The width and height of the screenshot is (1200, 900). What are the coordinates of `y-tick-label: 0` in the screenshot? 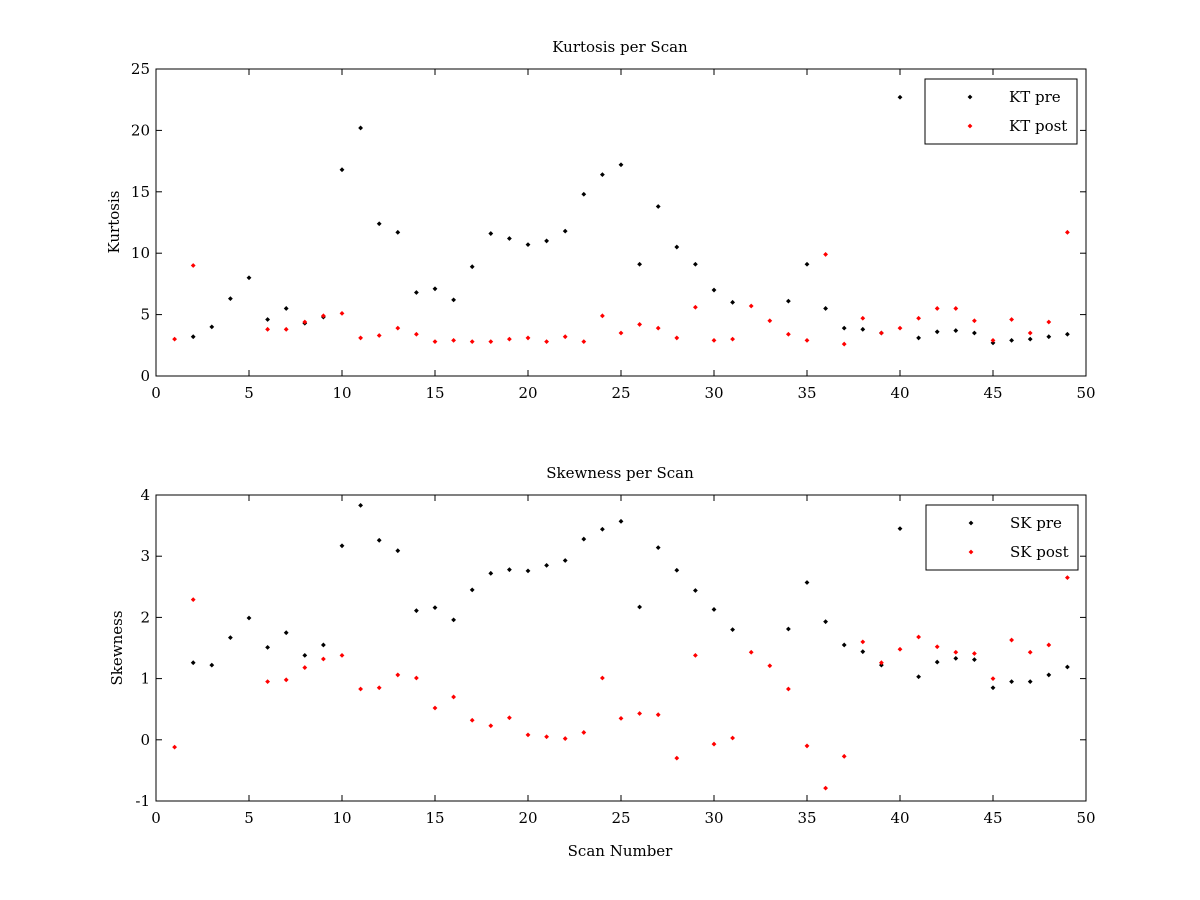 It's located at (145, 740).